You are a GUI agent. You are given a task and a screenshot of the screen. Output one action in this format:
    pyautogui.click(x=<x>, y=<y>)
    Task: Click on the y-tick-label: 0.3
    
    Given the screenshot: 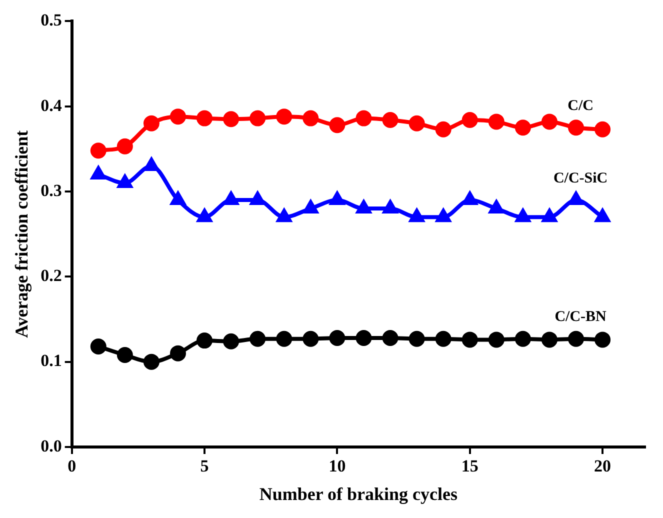 What is the action you would take?
    pyautogui.click(x=51, y=190)
    